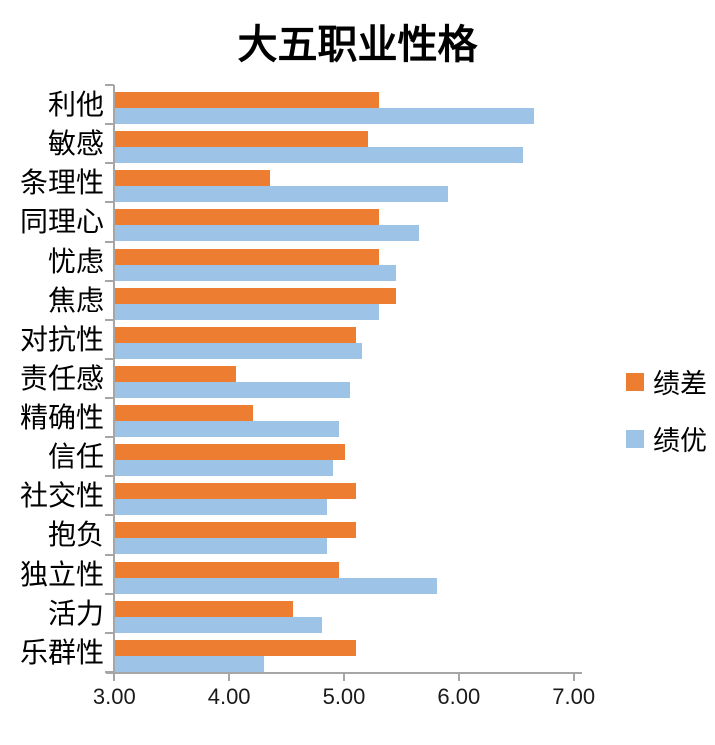 This screenshot has width=715, height=745. I want to click on legend: 绩差 绩优, so click(670, 419).